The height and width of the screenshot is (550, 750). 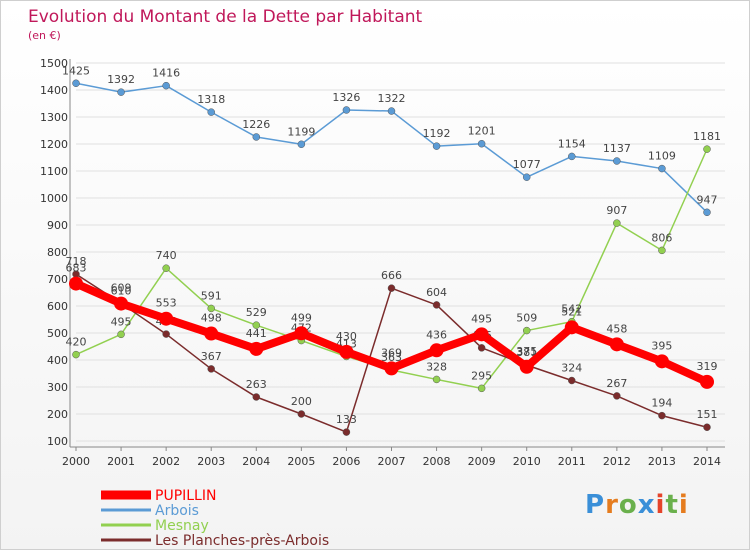 What do you see at coordinates (121, 461) in the screenshot?
I see `x-tick-label: 2001` at bounding box center [121, 461].